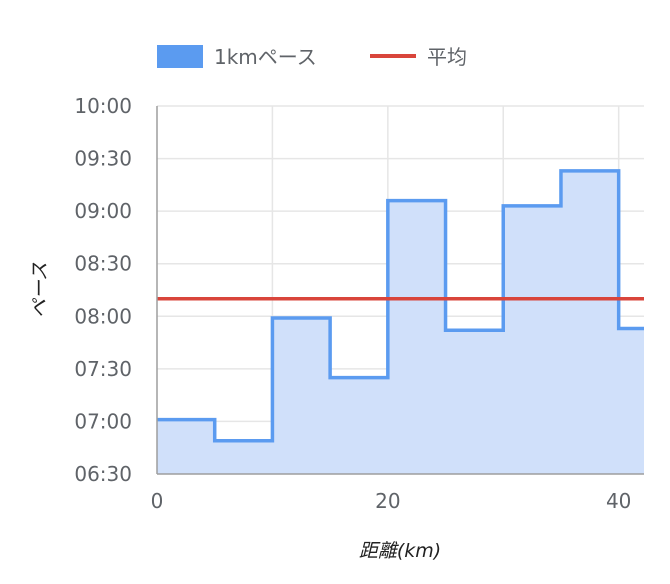 The width and height of the screenshot is (670, 584). I want to click on legend: 1kmペース 平均, so click(312, 57).